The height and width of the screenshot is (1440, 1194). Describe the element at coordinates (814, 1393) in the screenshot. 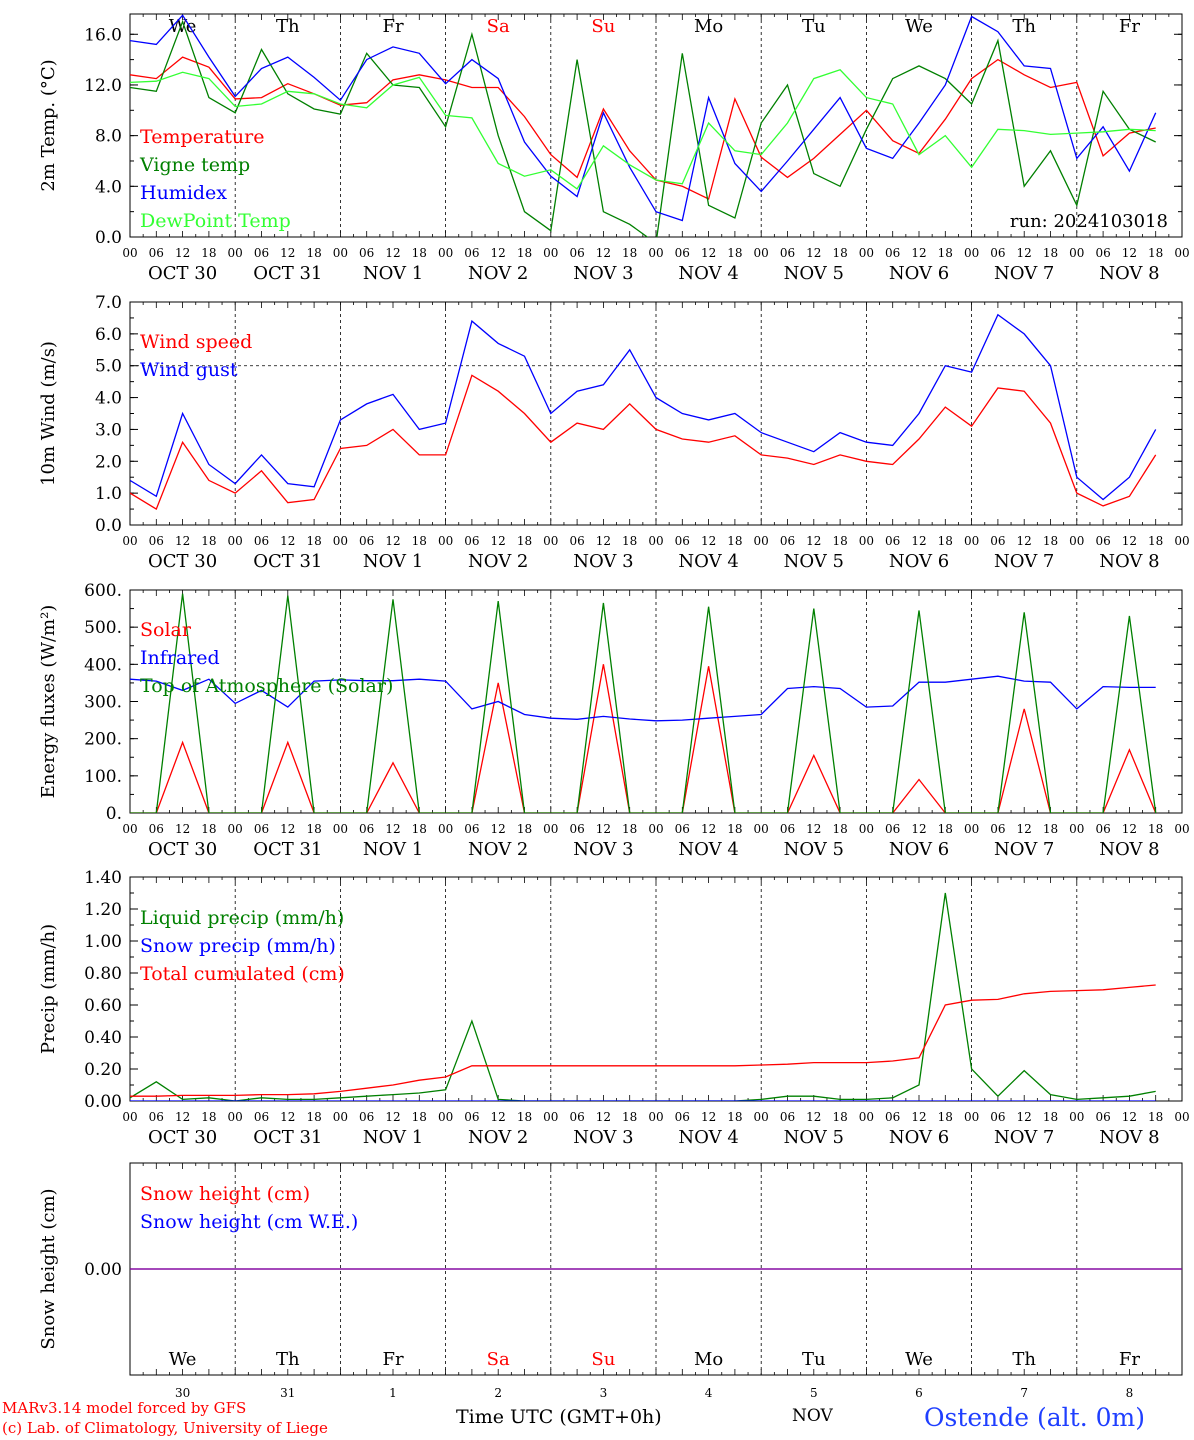

I see `day-number-label: 5` at that location.